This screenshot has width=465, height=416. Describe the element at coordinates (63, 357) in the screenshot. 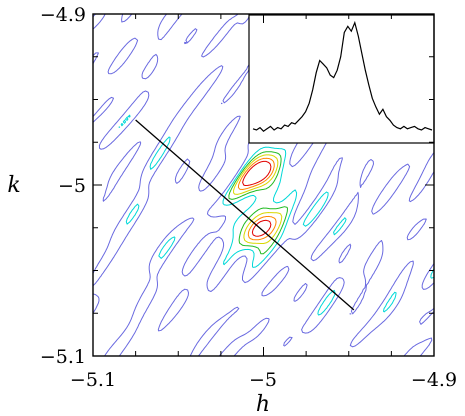

I see `y-tick-label-0: −5.1` at that location.